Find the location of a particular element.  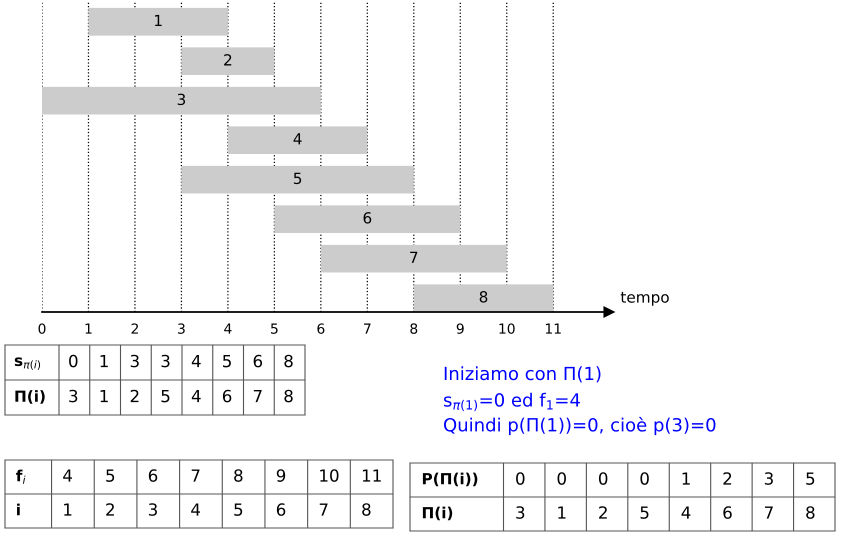

annotation: 4 is located at coordinates (298, 138).